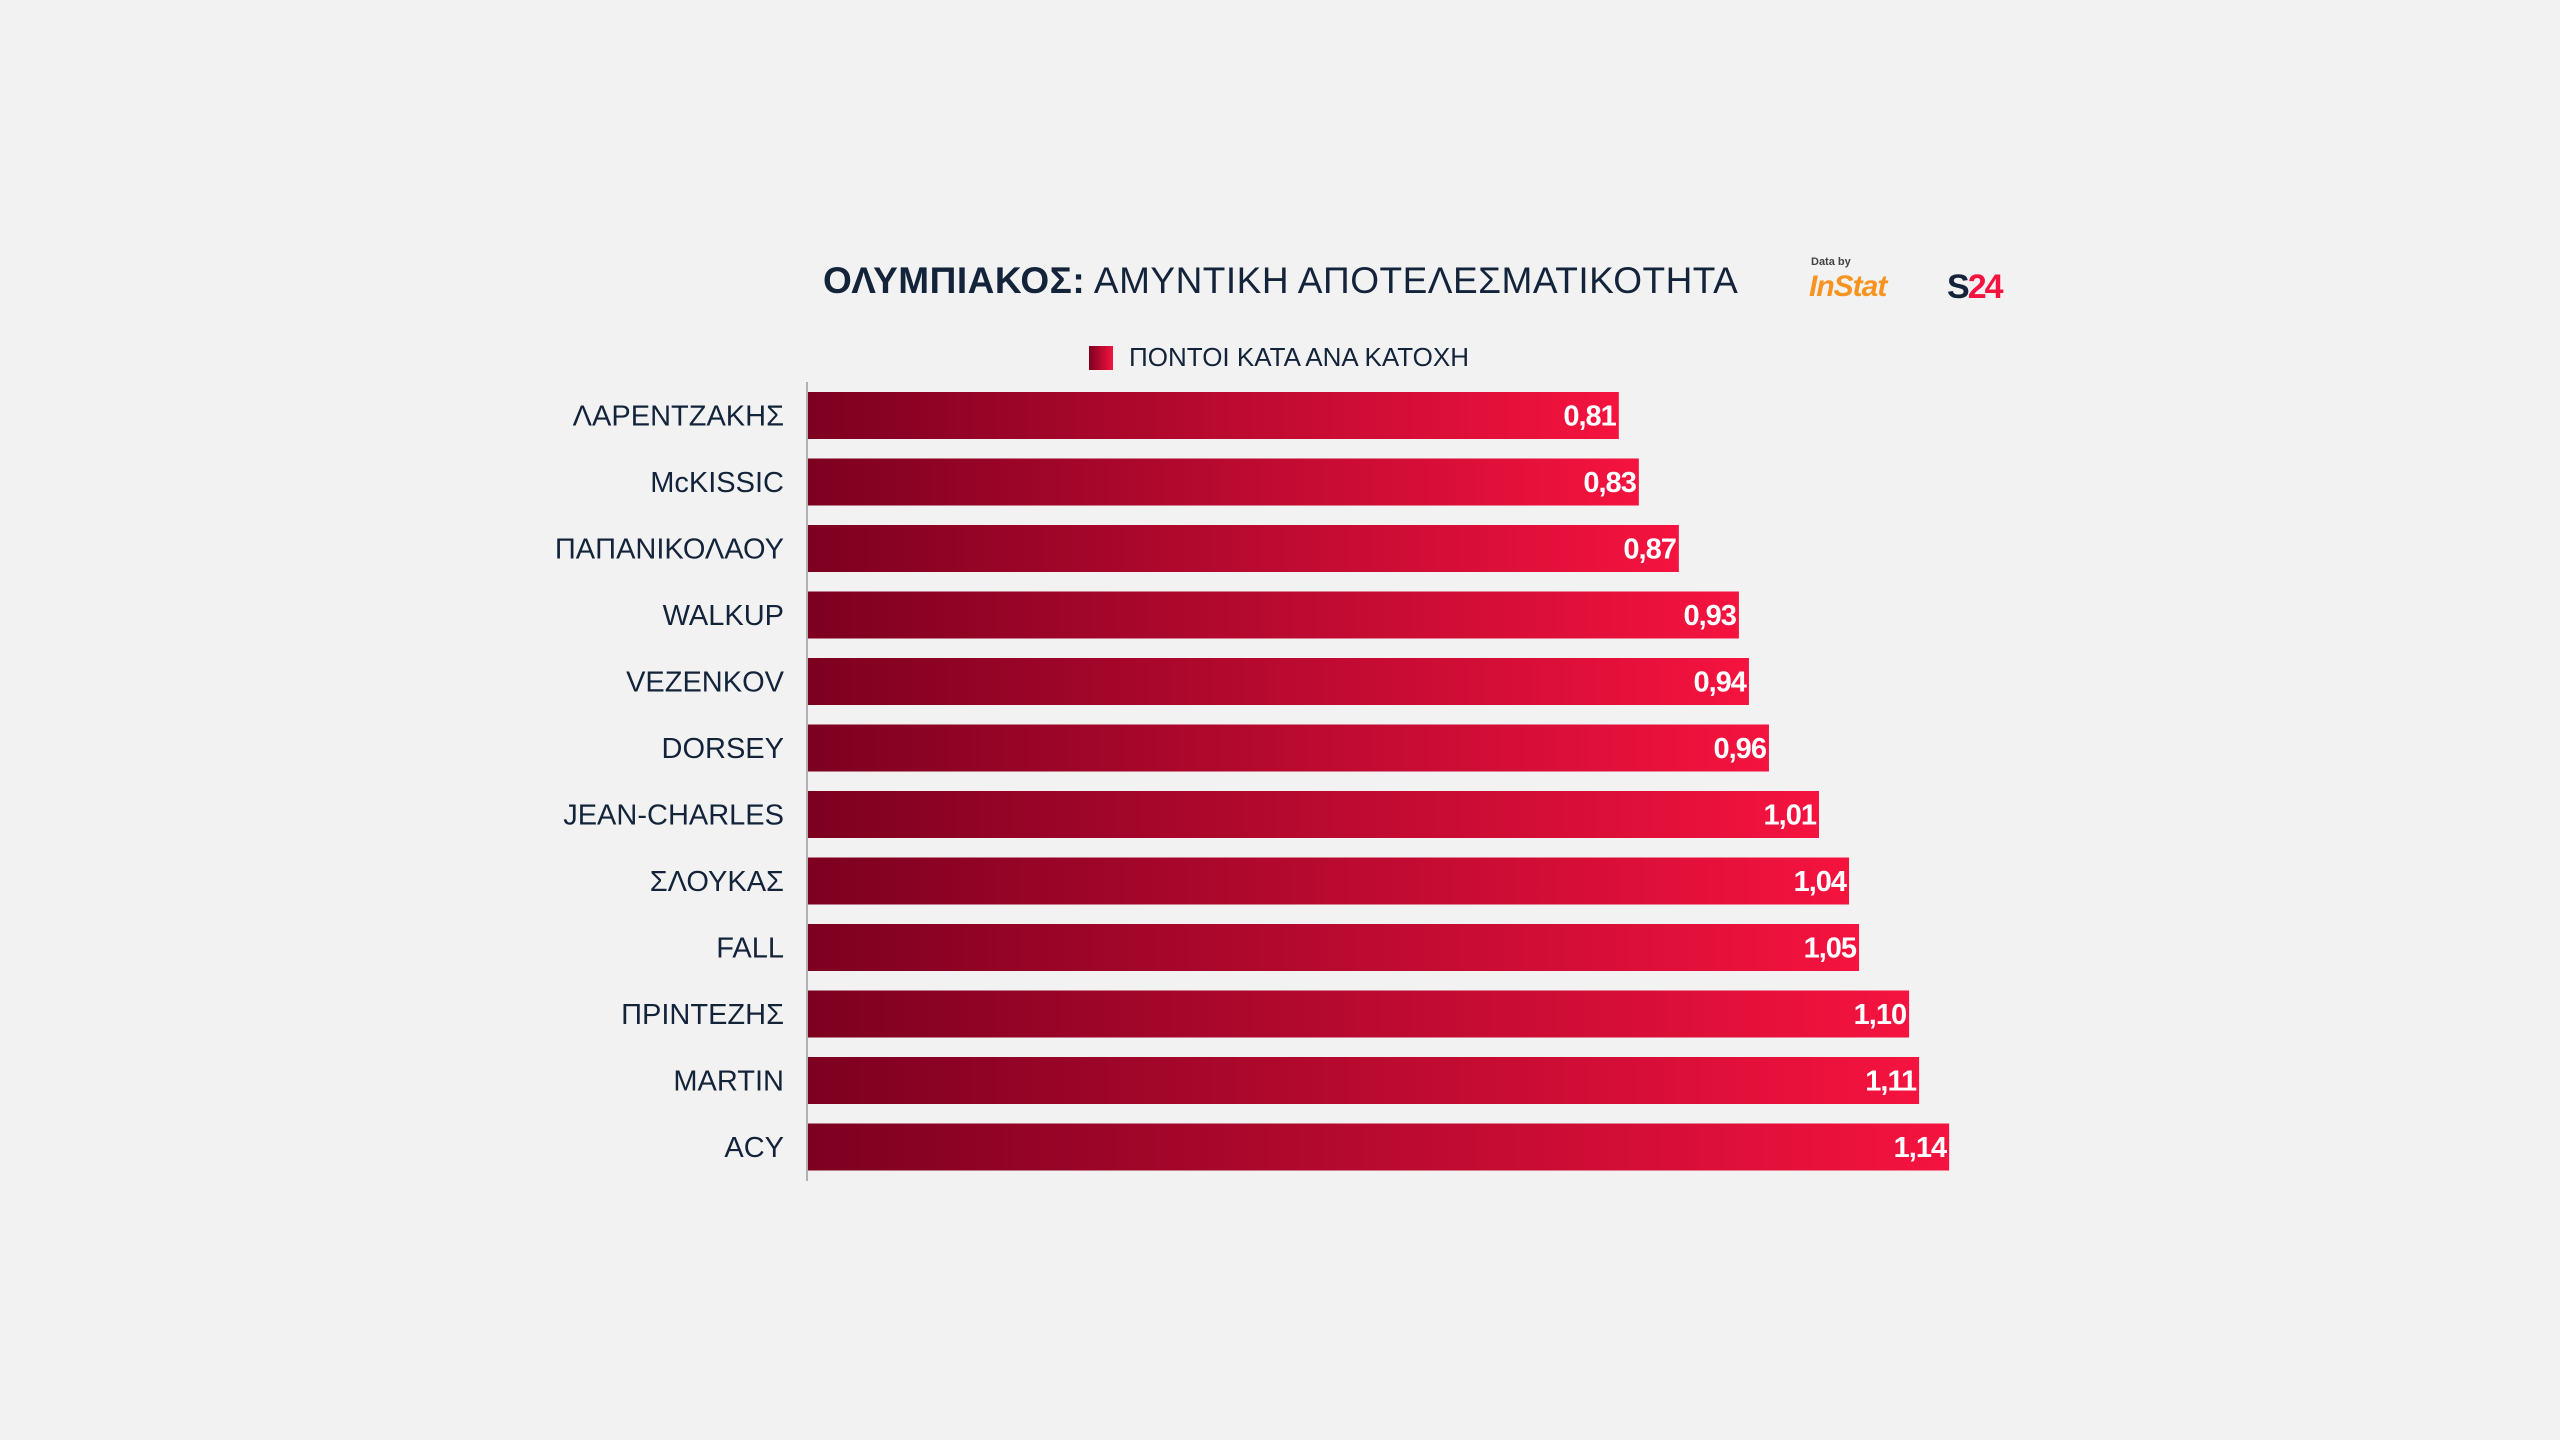 The image size is (2560, 1440). Describe the element at coordinates (1609, 483) in the screenshot. I see `value-label: 0,83` at that location.